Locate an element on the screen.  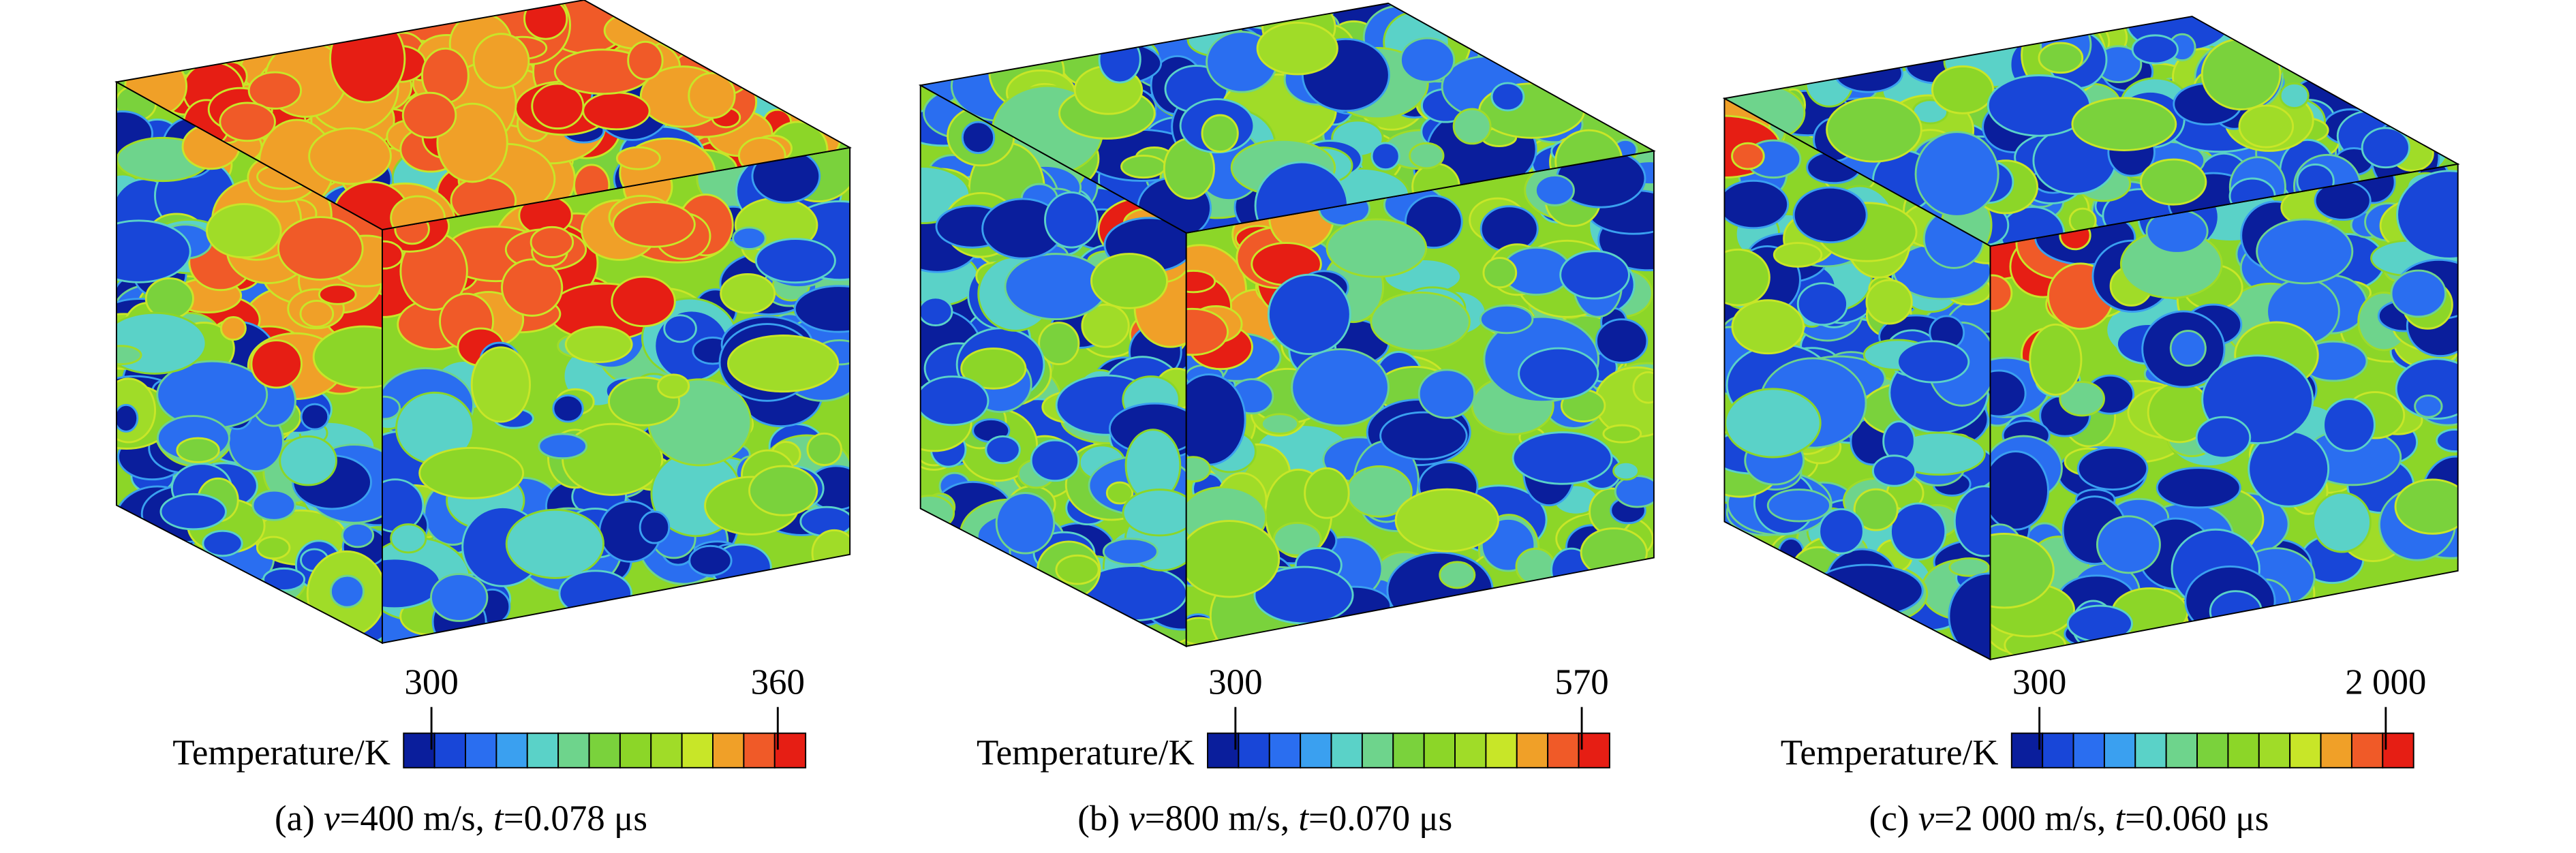
caption-part: =800 m/s, is located at coordinates (1222, 818).